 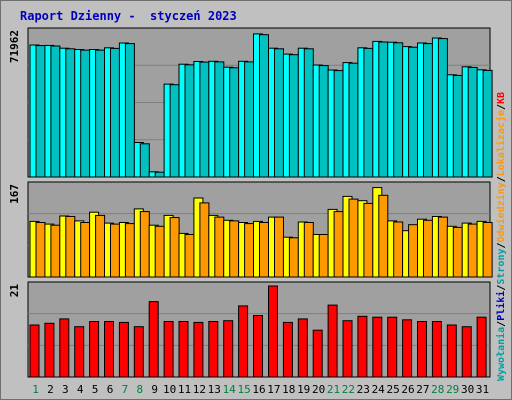 What do you see at coordinates (154, 389) in the screenshot?
I see `day-label-9: 9` at bounding box center [154, 389].